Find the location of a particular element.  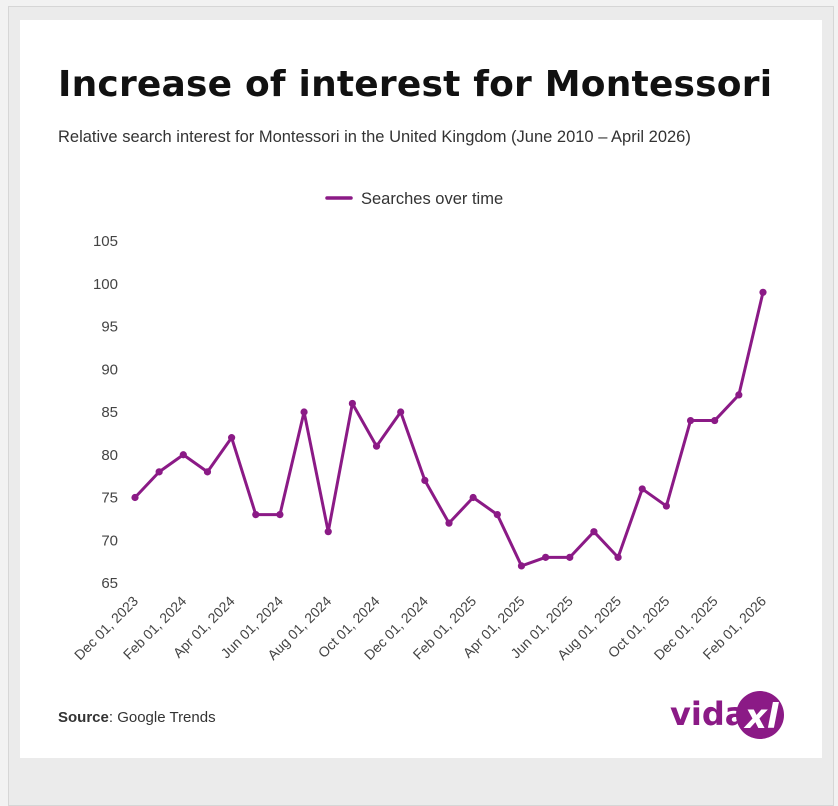

y-tick-label: 100 is located at coordinates (105, 284).